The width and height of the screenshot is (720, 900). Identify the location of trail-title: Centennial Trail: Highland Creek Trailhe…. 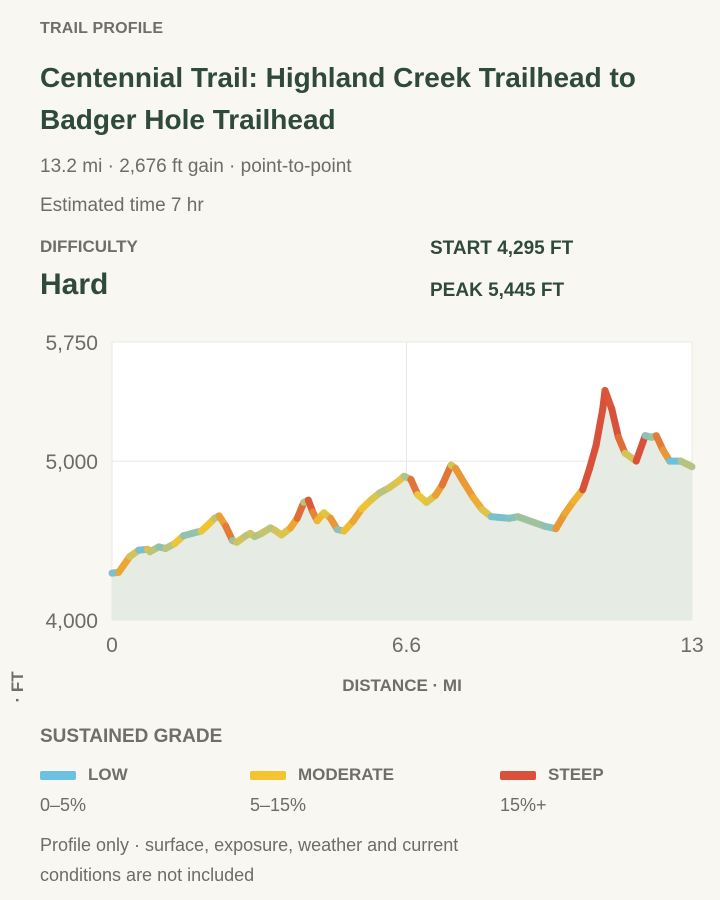
(338, 98).